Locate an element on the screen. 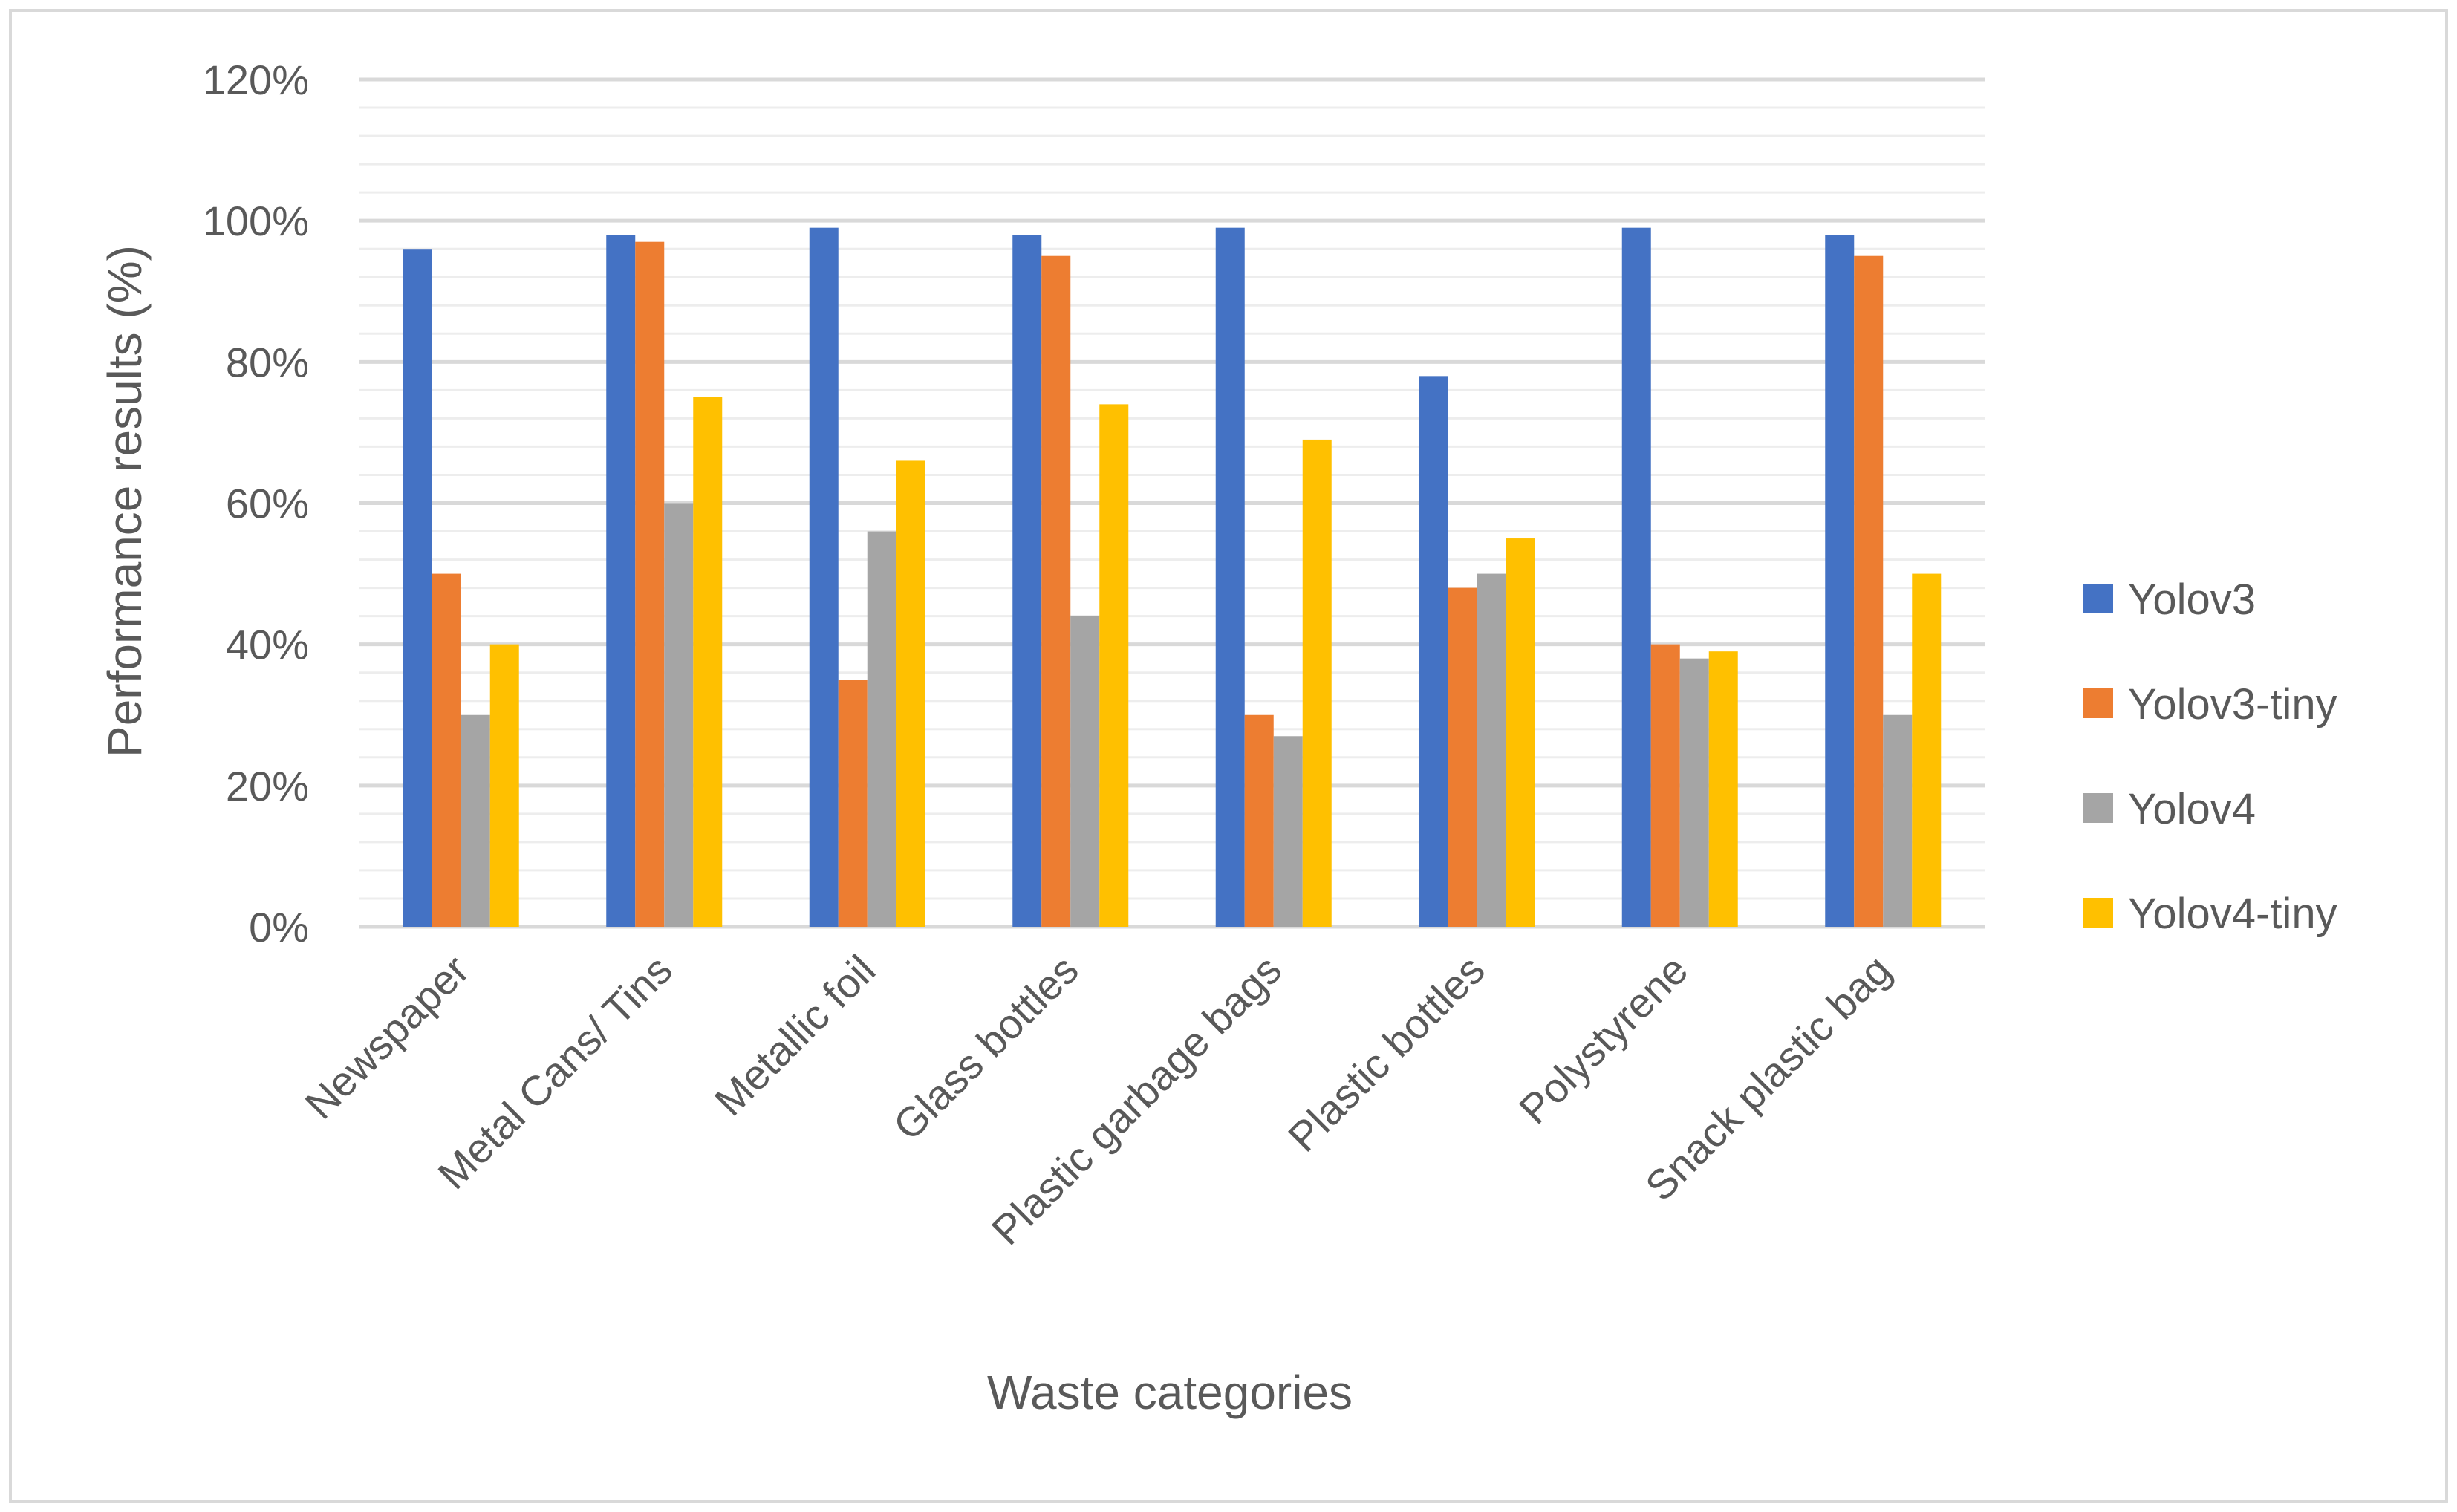  legend-label: Yolov3-tiny is located at coordinates (2232, 704).